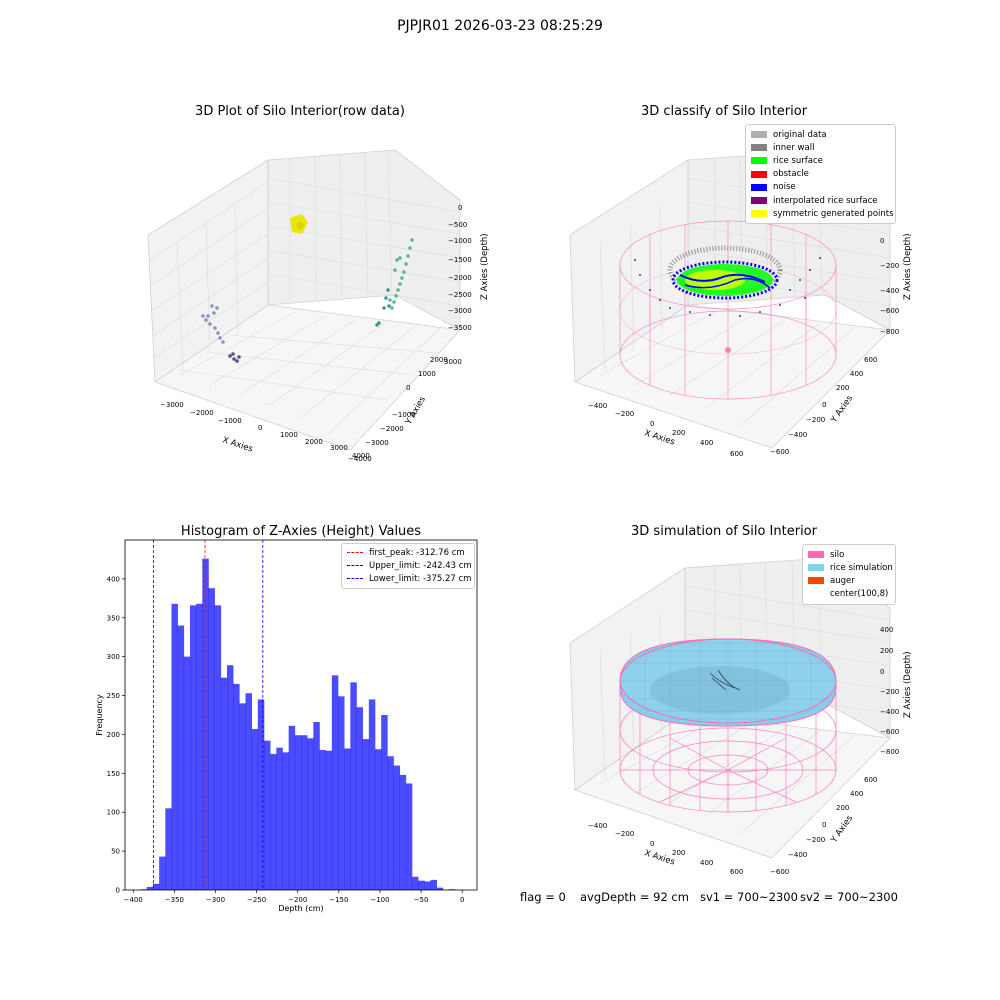 This screenshot has width=1000, height=1000. I want to click on x-tick-label: −150, so click(338, 900).